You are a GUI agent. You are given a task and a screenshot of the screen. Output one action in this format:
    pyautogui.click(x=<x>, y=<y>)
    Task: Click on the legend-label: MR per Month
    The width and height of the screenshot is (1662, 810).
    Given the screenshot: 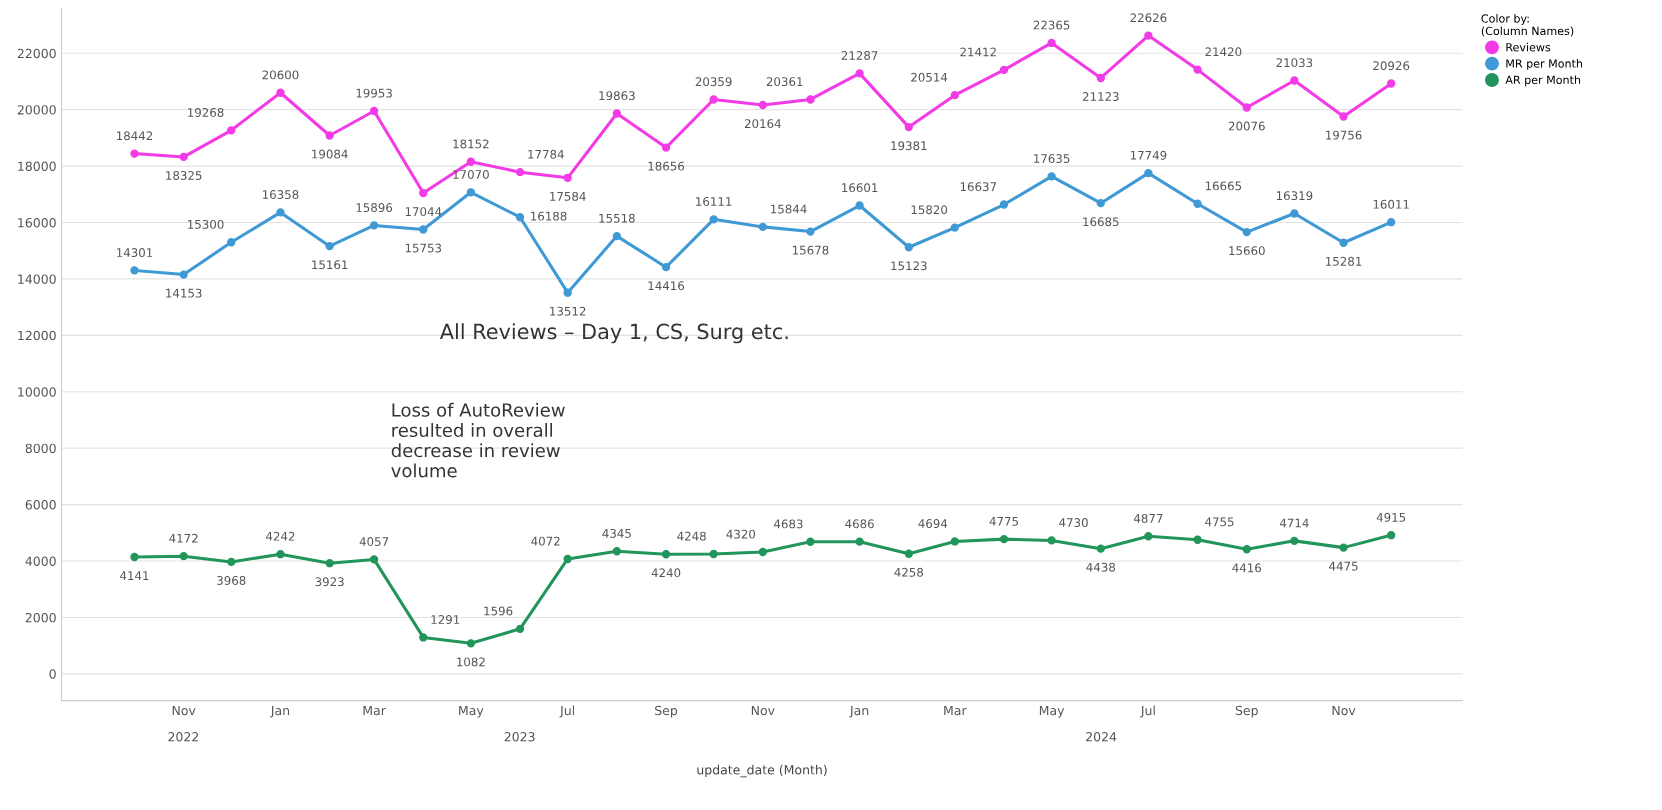 What is the action you would take?
    pyautogui.click(x=1544, y=64)
    